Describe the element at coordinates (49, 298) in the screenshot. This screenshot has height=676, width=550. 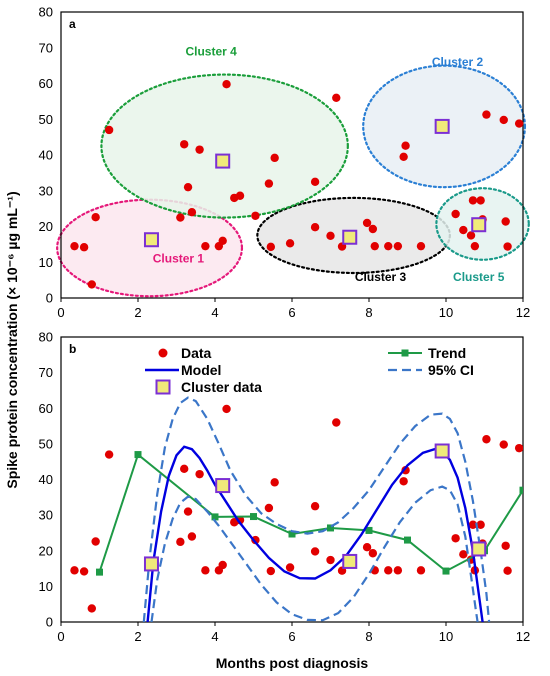
I see `y-tick-label: 0` at that location.